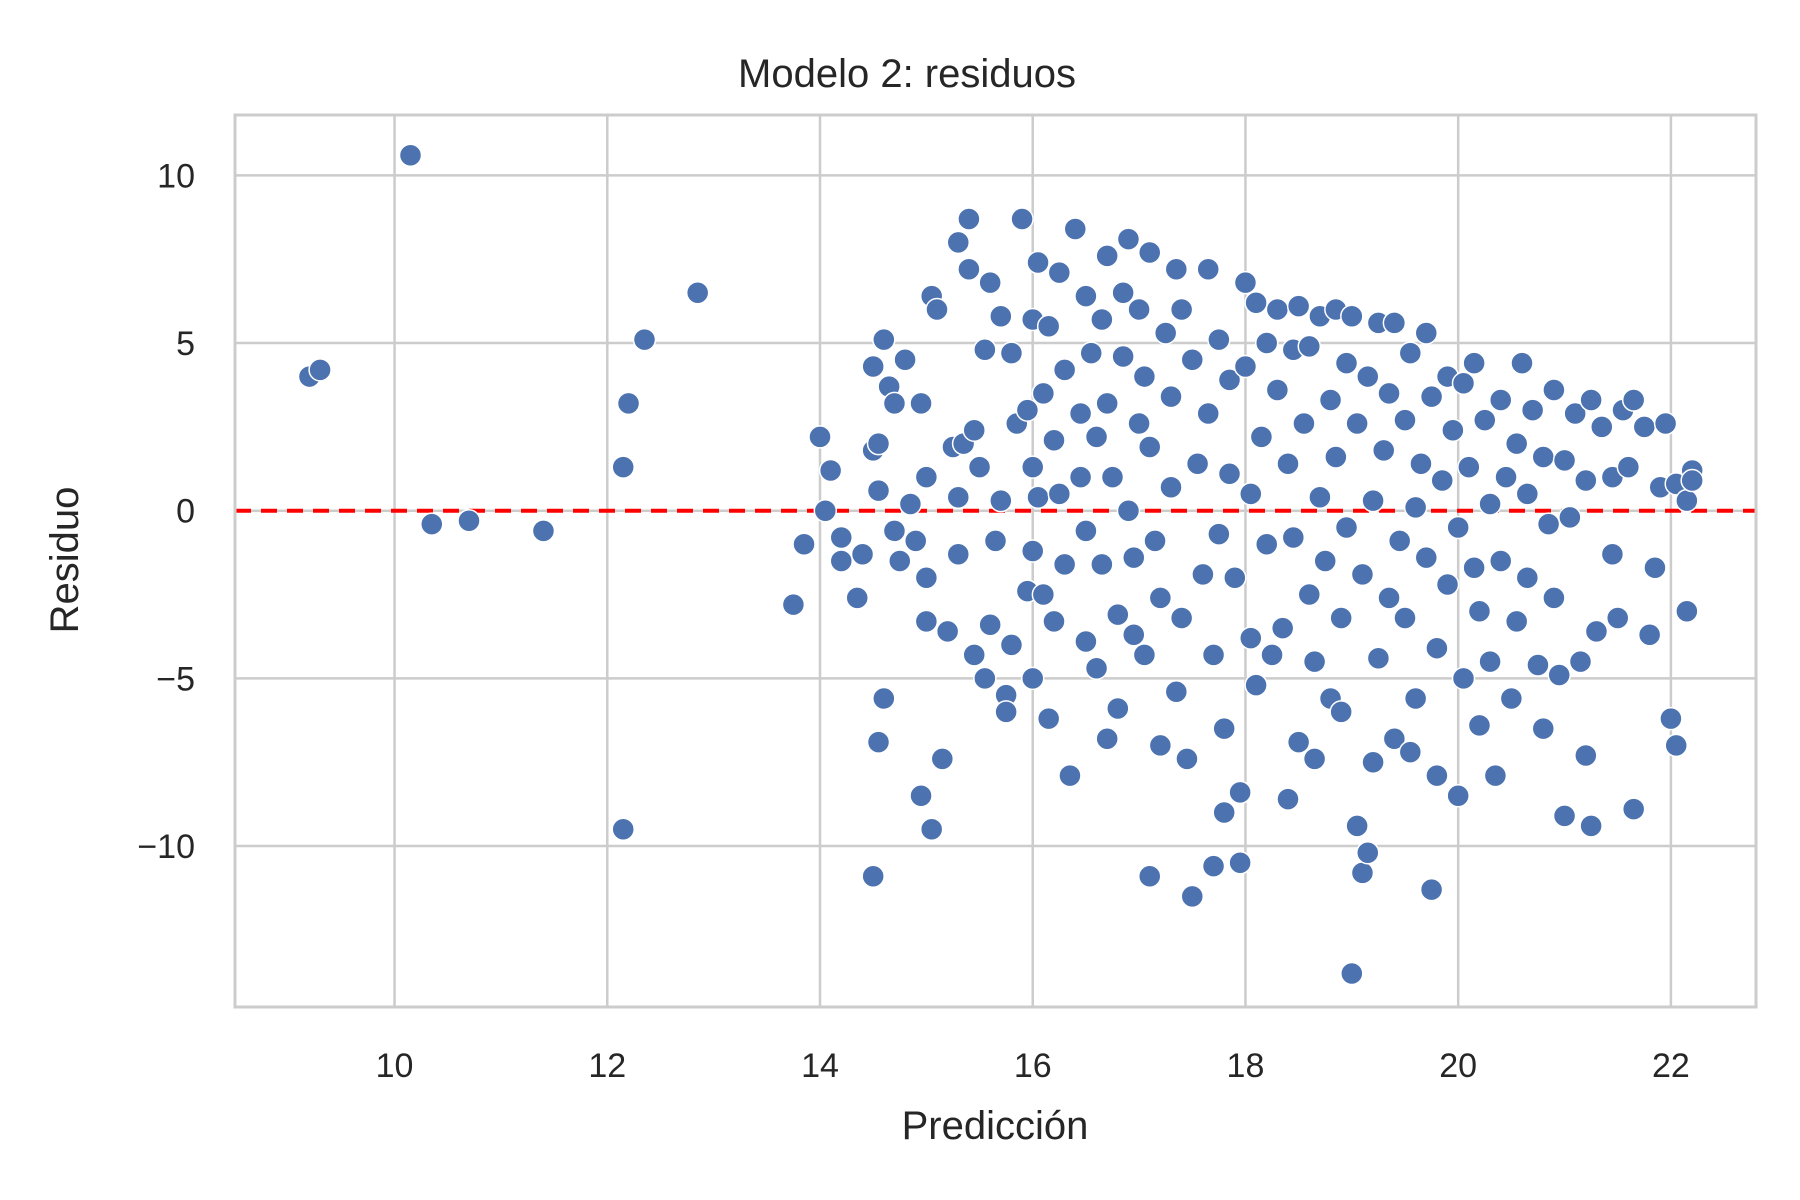 The height and width of the screenshot is (1200, 1800). What do you see at coordinates (166, 511) in the screenshot?
I see `y-tick-labels: 10 5 0 −5 −10` at bounding box center [166, 511].